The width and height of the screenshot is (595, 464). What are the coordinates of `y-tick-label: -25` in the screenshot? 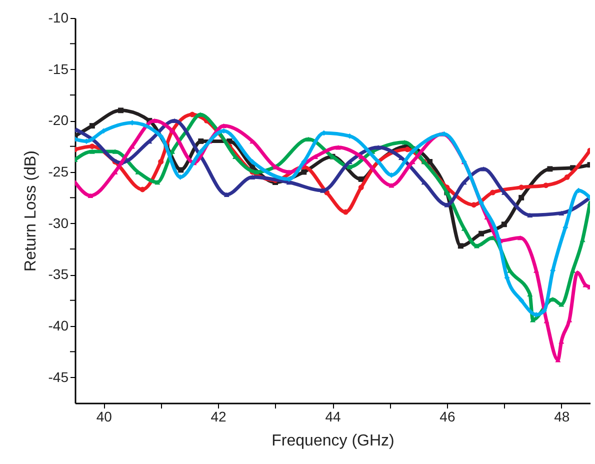 It's located at (58, 172).